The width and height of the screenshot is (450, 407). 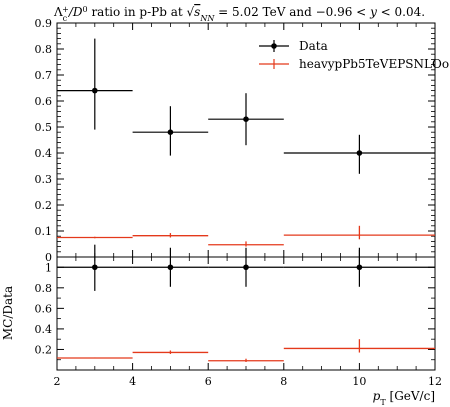 What do you see at coordinates (293, 46) in the screenshot?
I see `legend-item-data: Data` at bounding box center [293, 46].